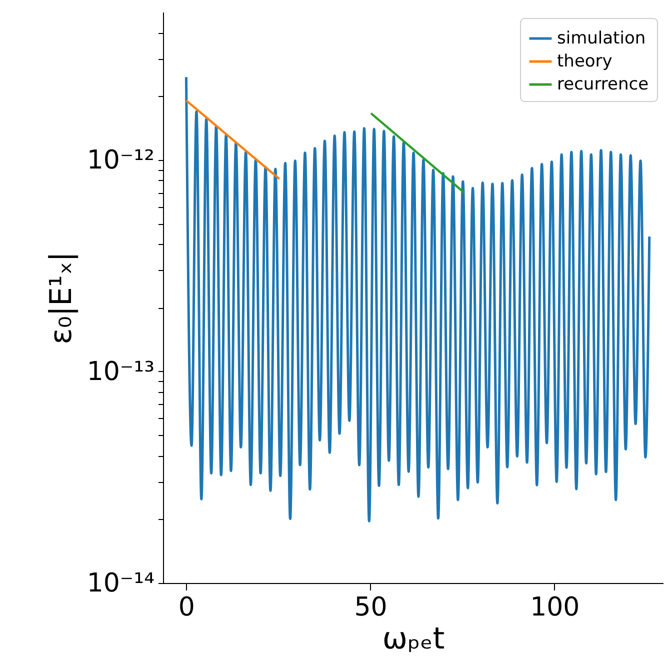 This screenshot has width=665, height=671. What do you see at coordinates (584, 62) in the screenshot?
I see `legend-label: theory` at bounding box center [584, 62].